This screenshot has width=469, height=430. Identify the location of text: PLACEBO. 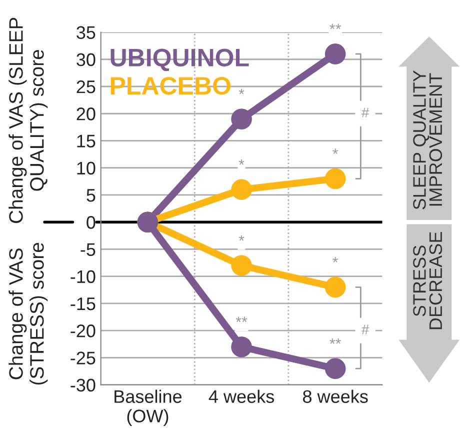
(170, 85).